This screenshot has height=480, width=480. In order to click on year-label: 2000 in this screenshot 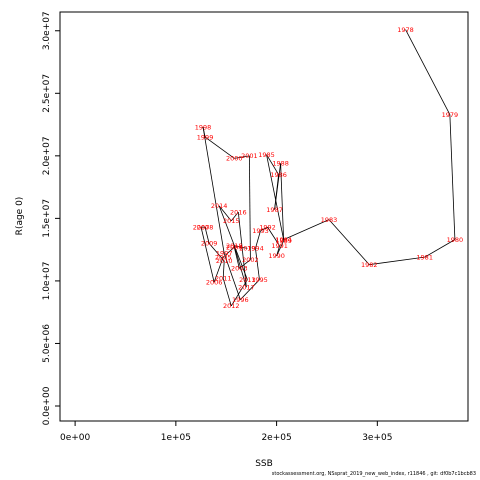, I will do `click(234, 159)`.